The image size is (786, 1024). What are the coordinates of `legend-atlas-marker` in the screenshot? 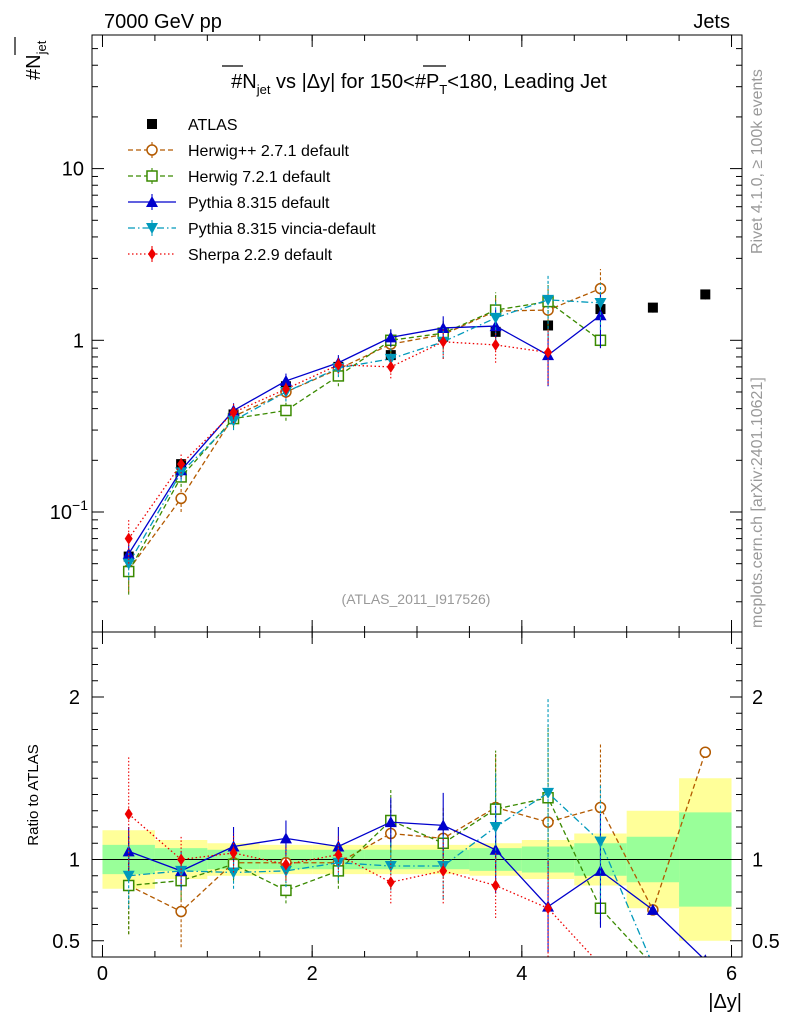 It's located at (152, 124).